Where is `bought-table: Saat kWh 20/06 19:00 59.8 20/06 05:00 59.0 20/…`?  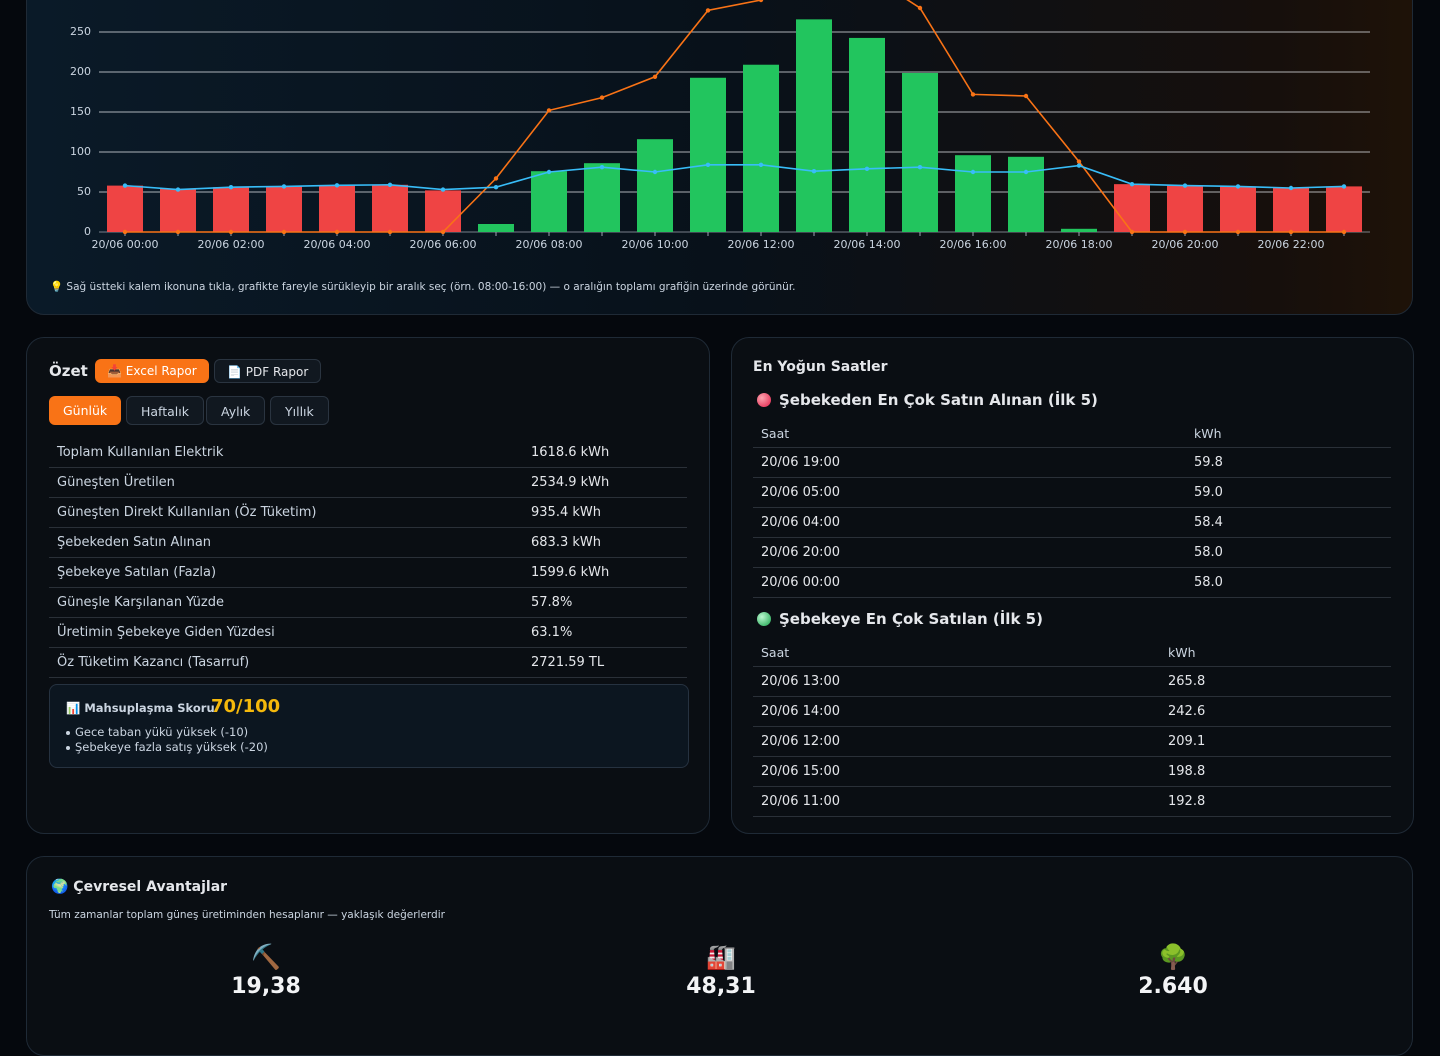 bought-table: Saat kWh 20/06 19:00 59.8 20/06 05:00 59.0 20/… is located at coordinates (1072, 509).